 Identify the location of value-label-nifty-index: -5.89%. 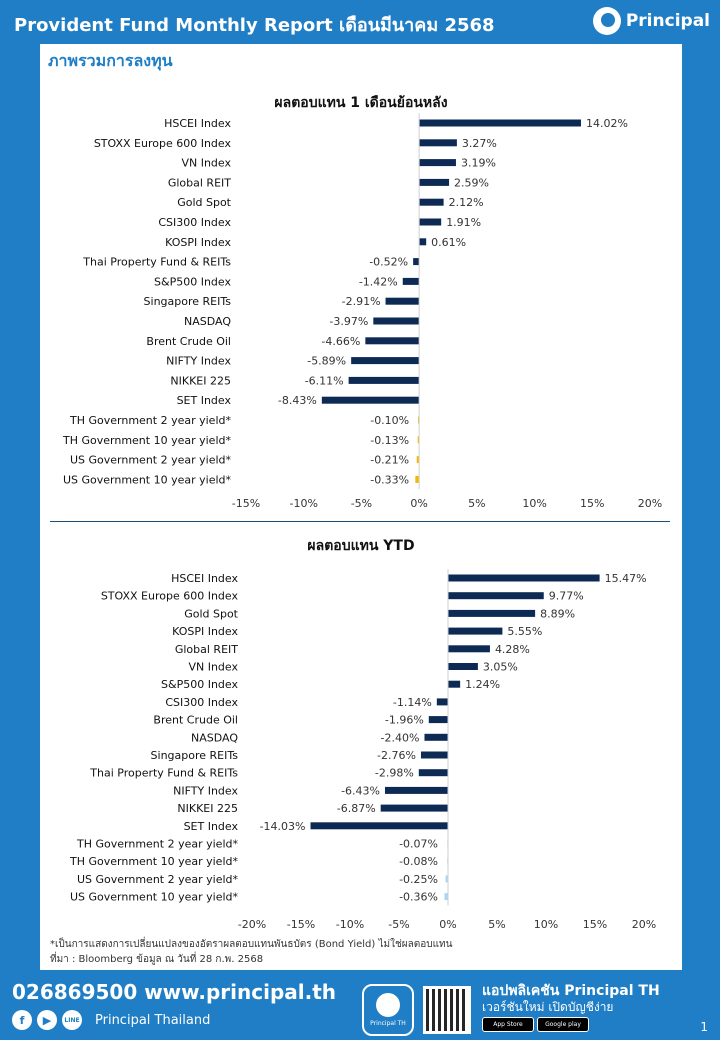
(326, 361).